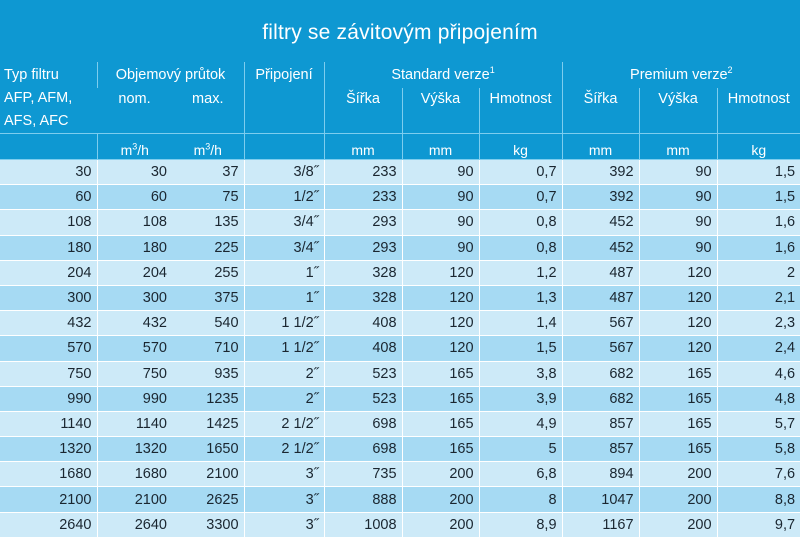 The height and width of the screenshot is (538, 800). I want to click on cell-std_h: 200, so click(440, 474).